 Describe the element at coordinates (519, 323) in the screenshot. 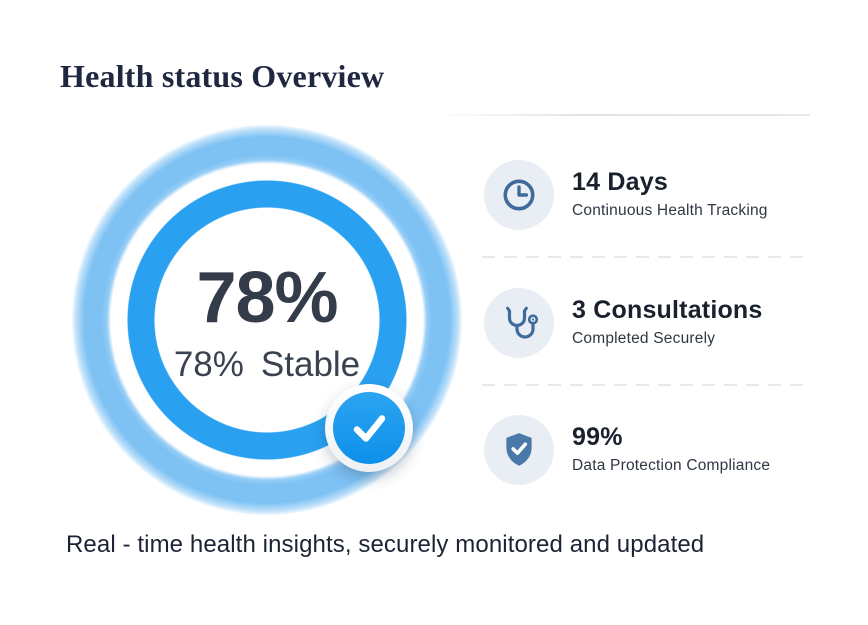

I see `stethoscope-icon` at that location.